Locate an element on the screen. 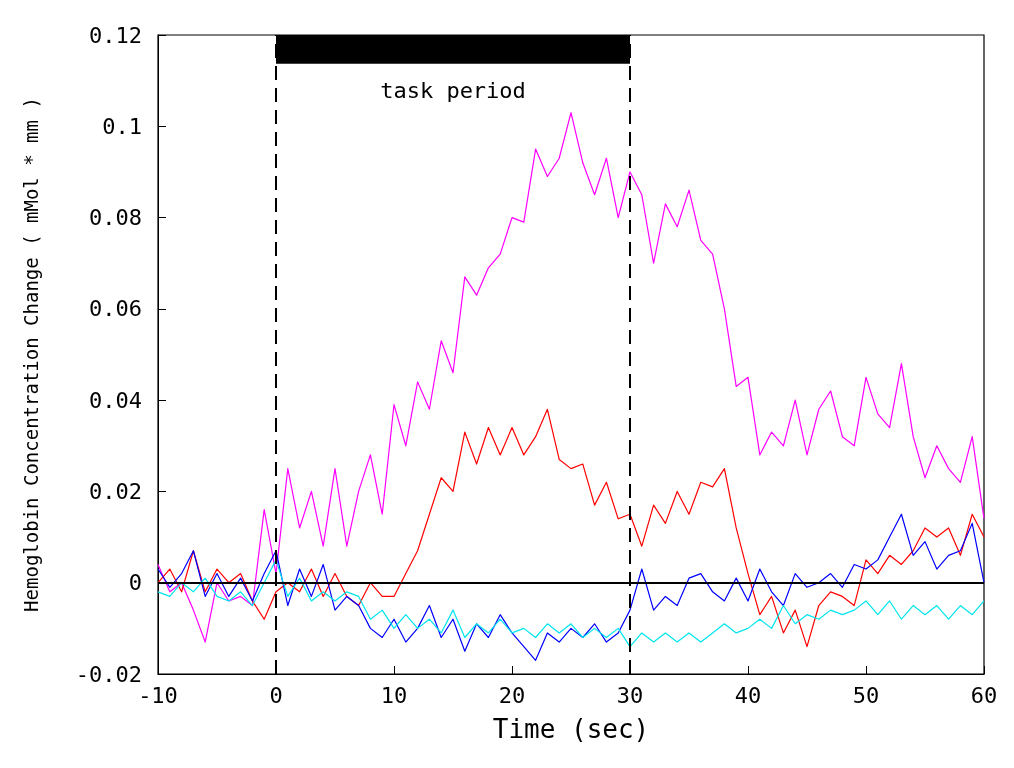  y-tick-label: 0.12 is located at coordinates (115, 35).